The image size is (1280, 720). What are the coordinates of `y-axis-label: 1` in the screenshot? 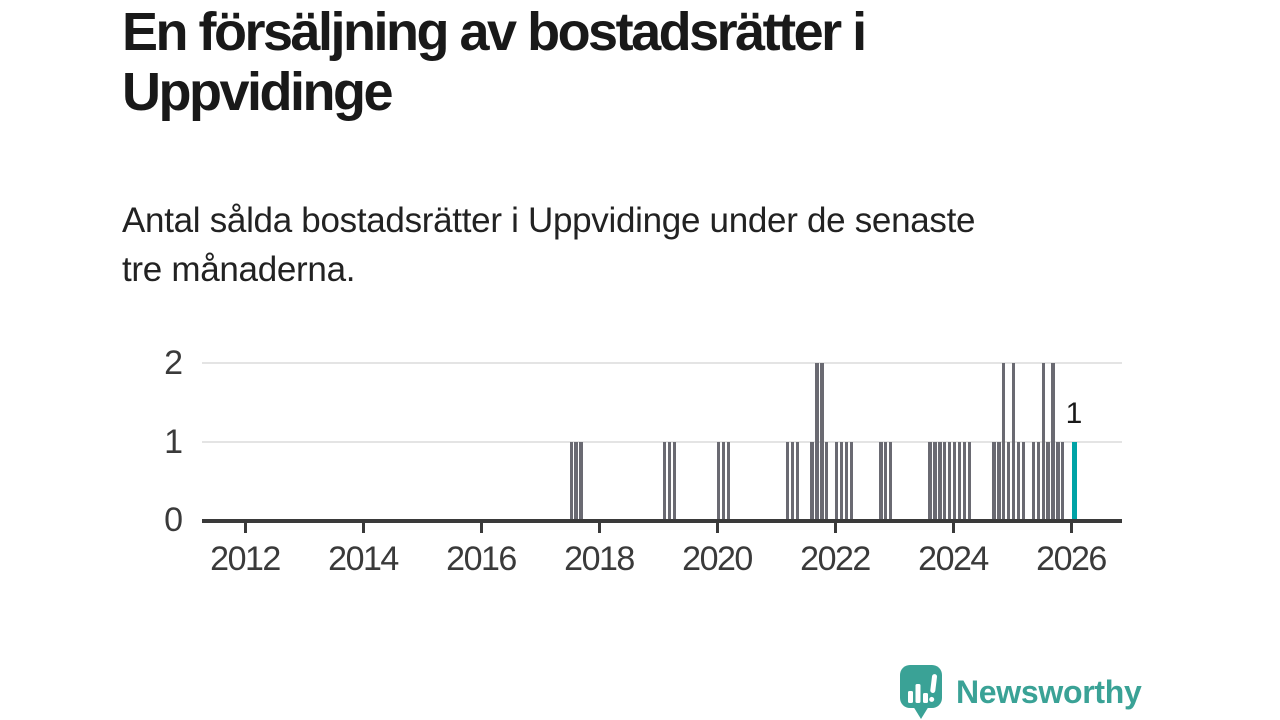 It's located at (173, 441).